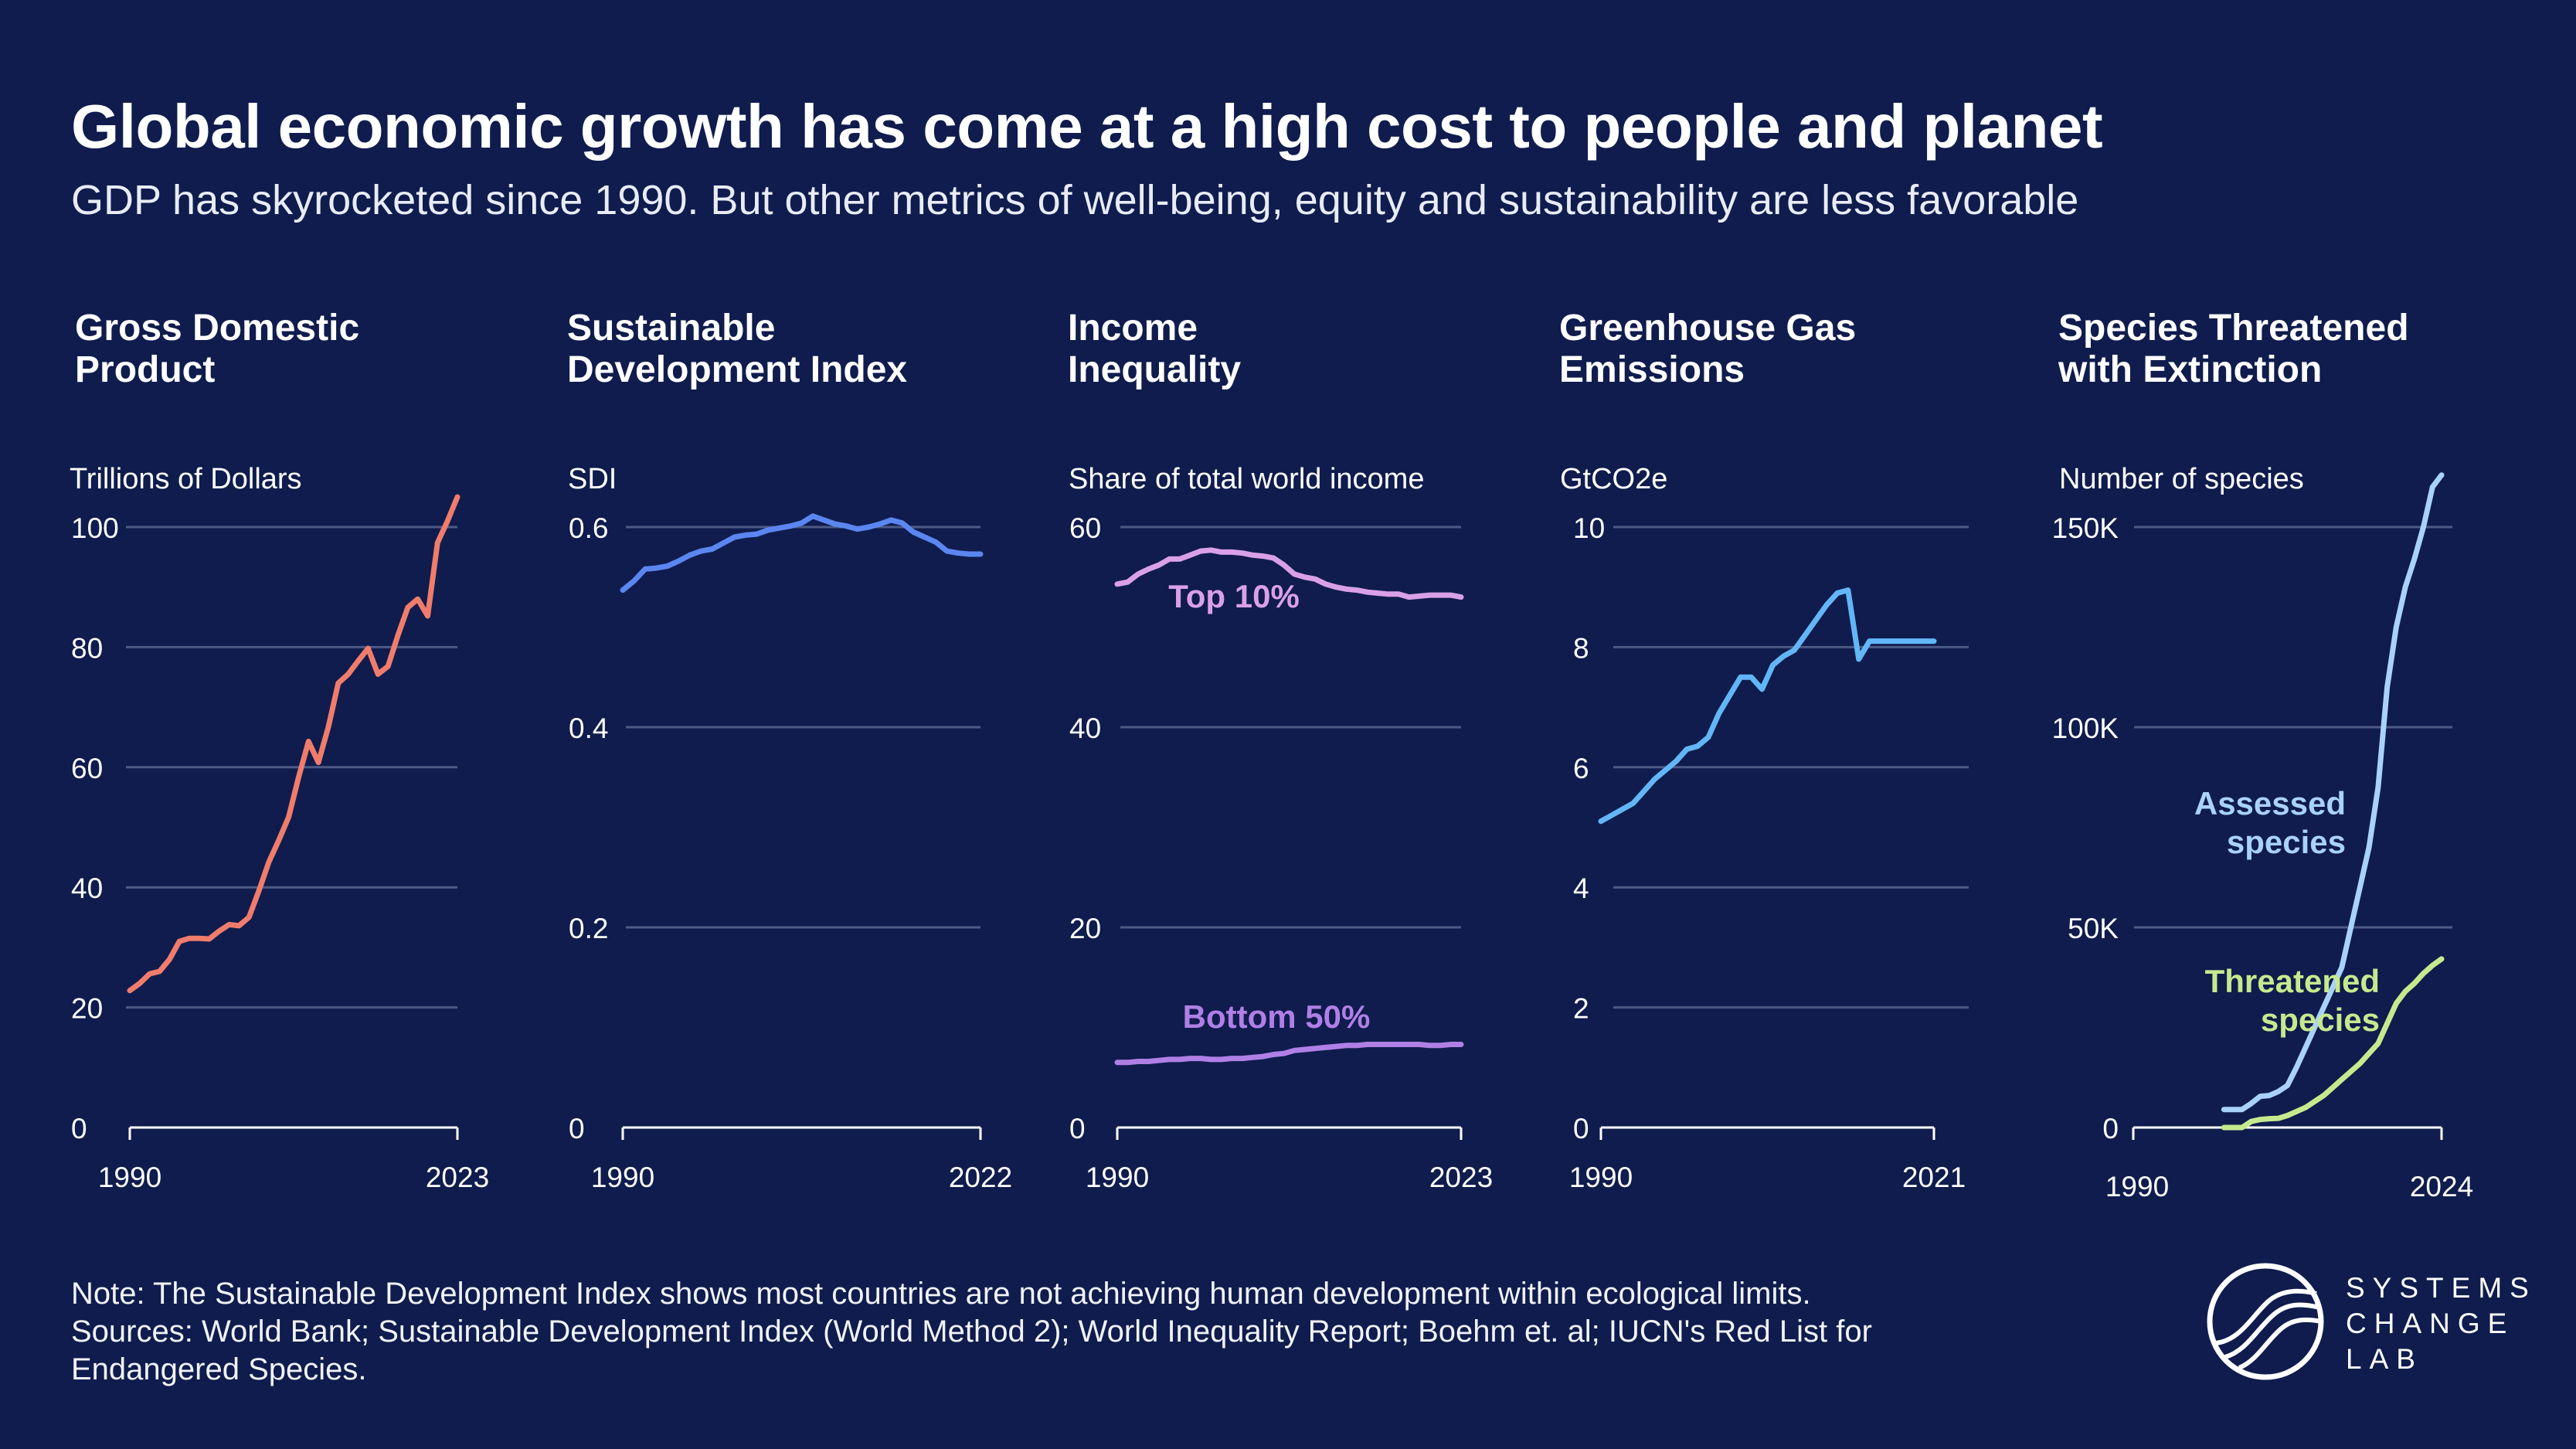  I want to click on inequality-ytick-label: 40, so click(1085, 728).